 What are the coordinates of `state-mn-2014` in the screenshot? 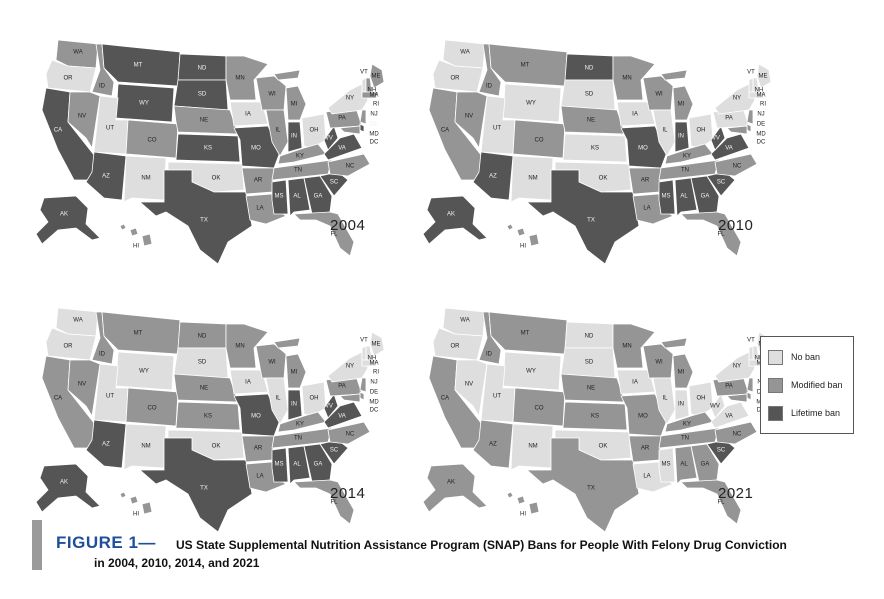 It's located at (247, 346).